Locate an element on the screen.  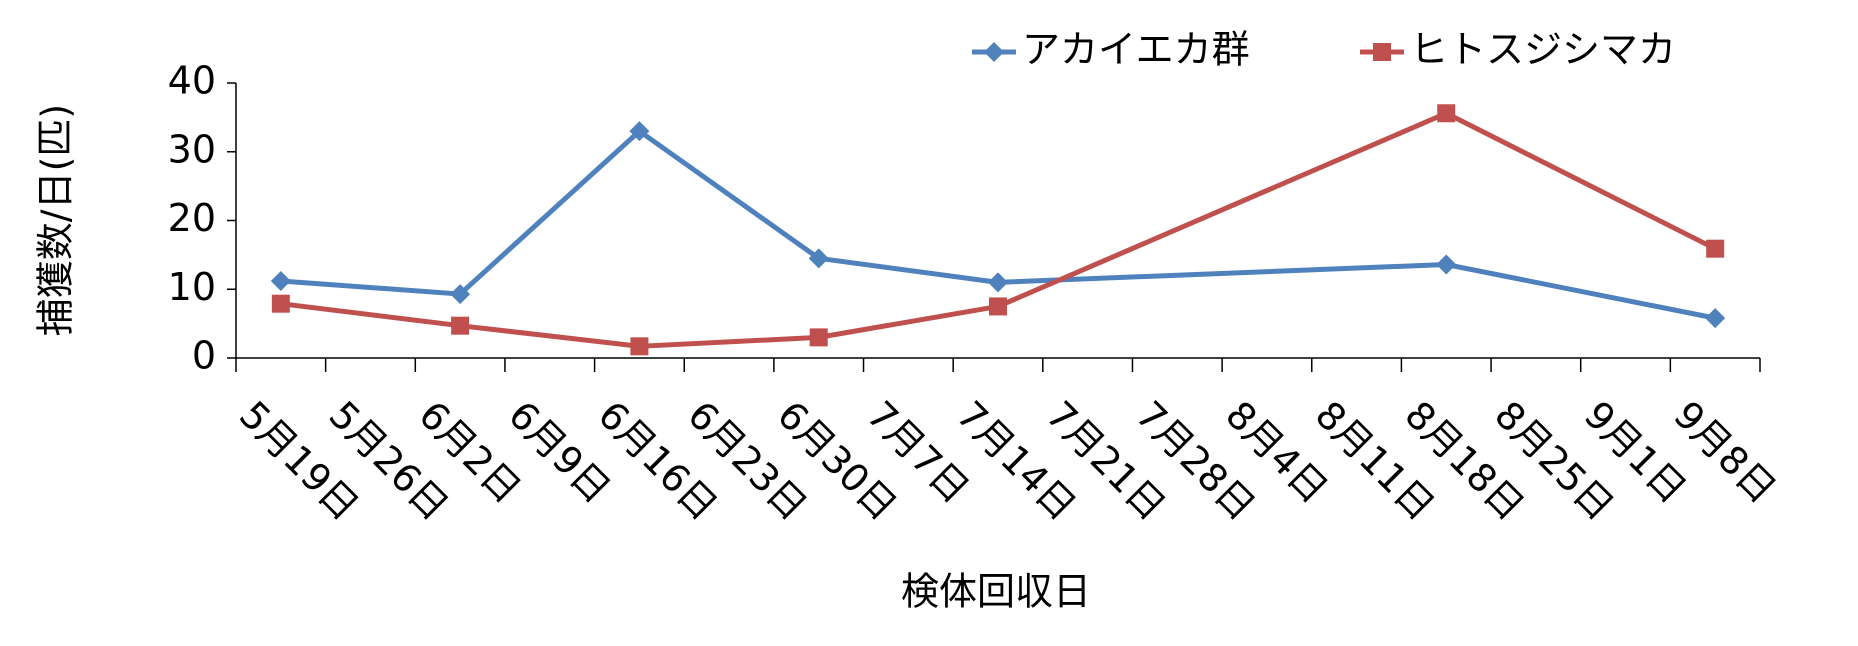
y-tick-label: 0 is located at coordinates (204, 356).